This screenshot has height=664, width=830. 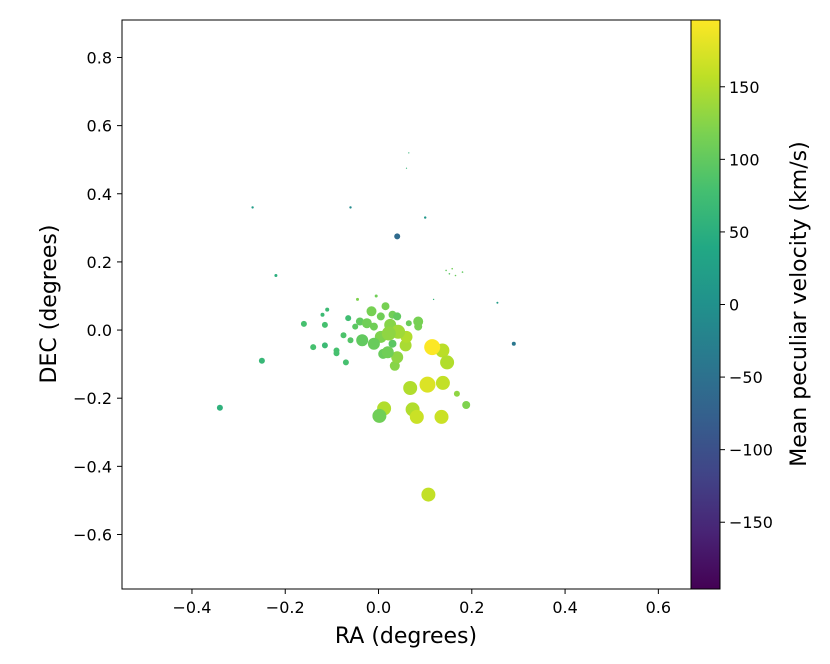 I want to click on colorbar-tick-label: 150, so click(x=744, y=87).